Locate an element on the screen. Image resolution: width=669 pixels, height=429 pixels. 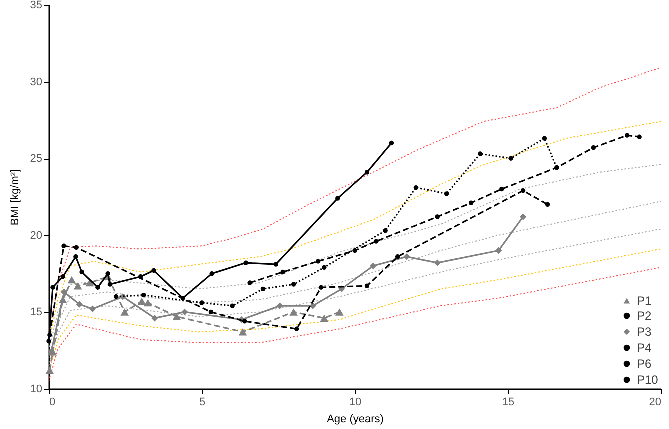
x-tick-label: 20 is located at coordinates (655, 402).